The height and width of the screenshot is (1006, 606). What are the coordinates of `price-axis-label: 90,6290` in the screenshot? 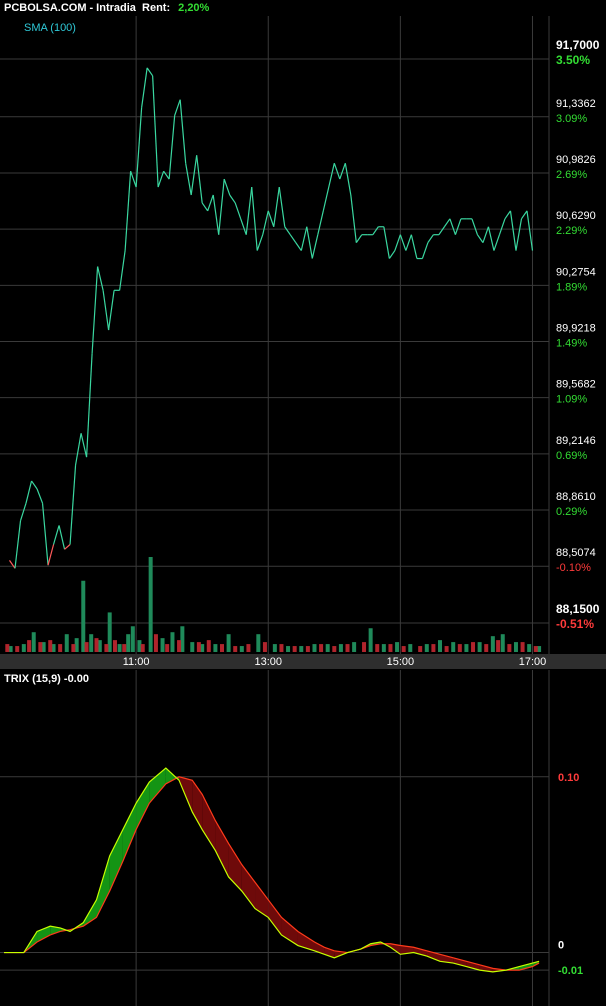 It's located at (576, 216).